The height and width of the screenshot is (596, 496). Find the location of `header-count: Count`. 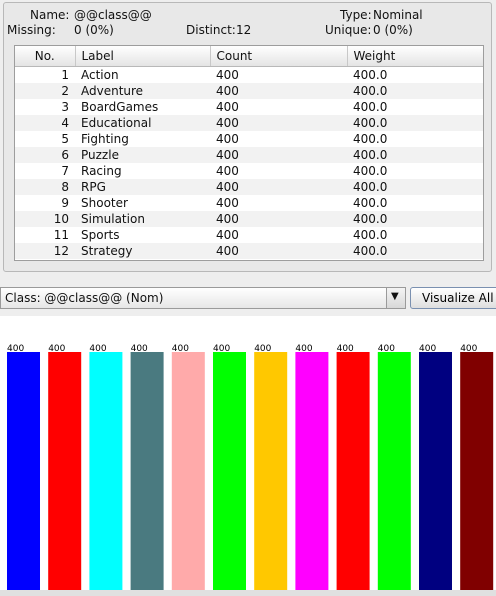

header-count: Count is located at coordinates (279, 56).